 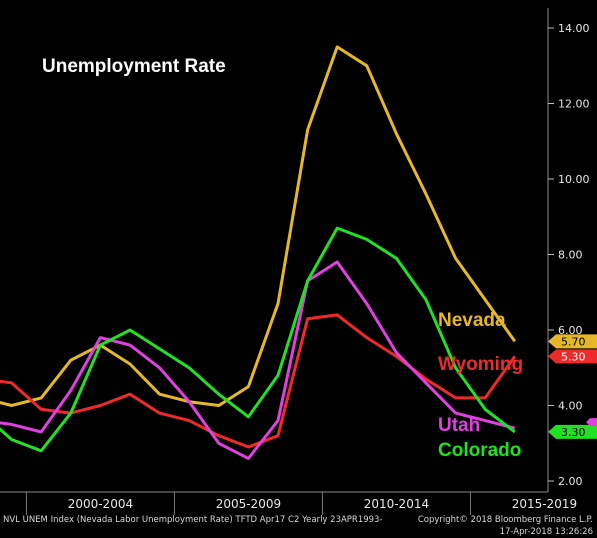 I want to click on y-tick-label: 14.00, so click(x=574, y=28).